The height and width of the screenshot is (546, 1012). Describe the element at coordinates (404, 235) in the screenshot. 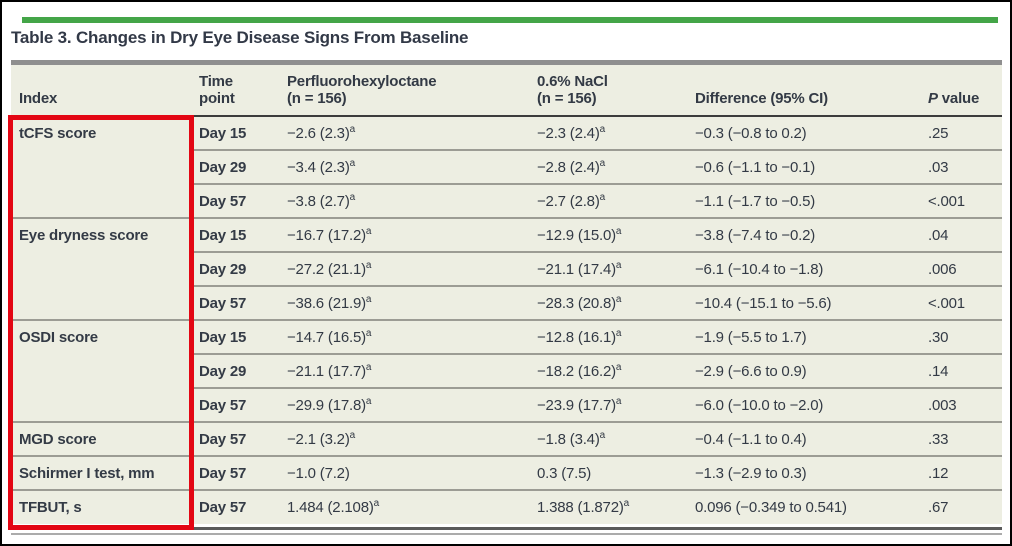

I see `drug-value-cell: −16.7 (17.2)a` at that location.